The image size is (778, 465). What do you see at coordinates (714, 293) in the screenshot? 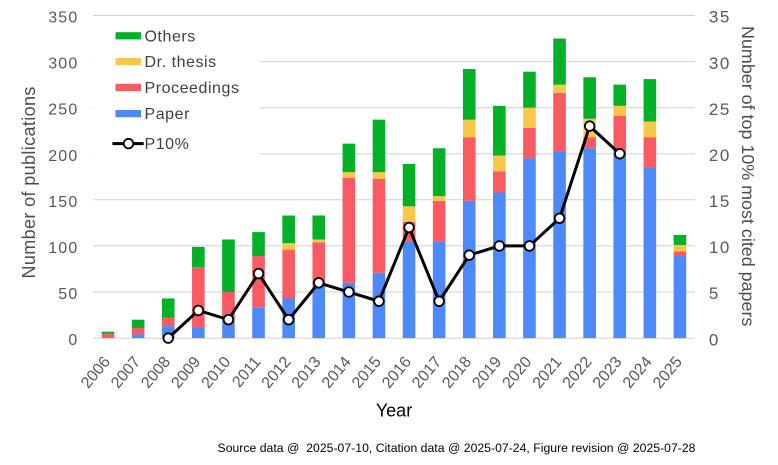
I see `svg-text: 5` at bounding box center [714, 293].